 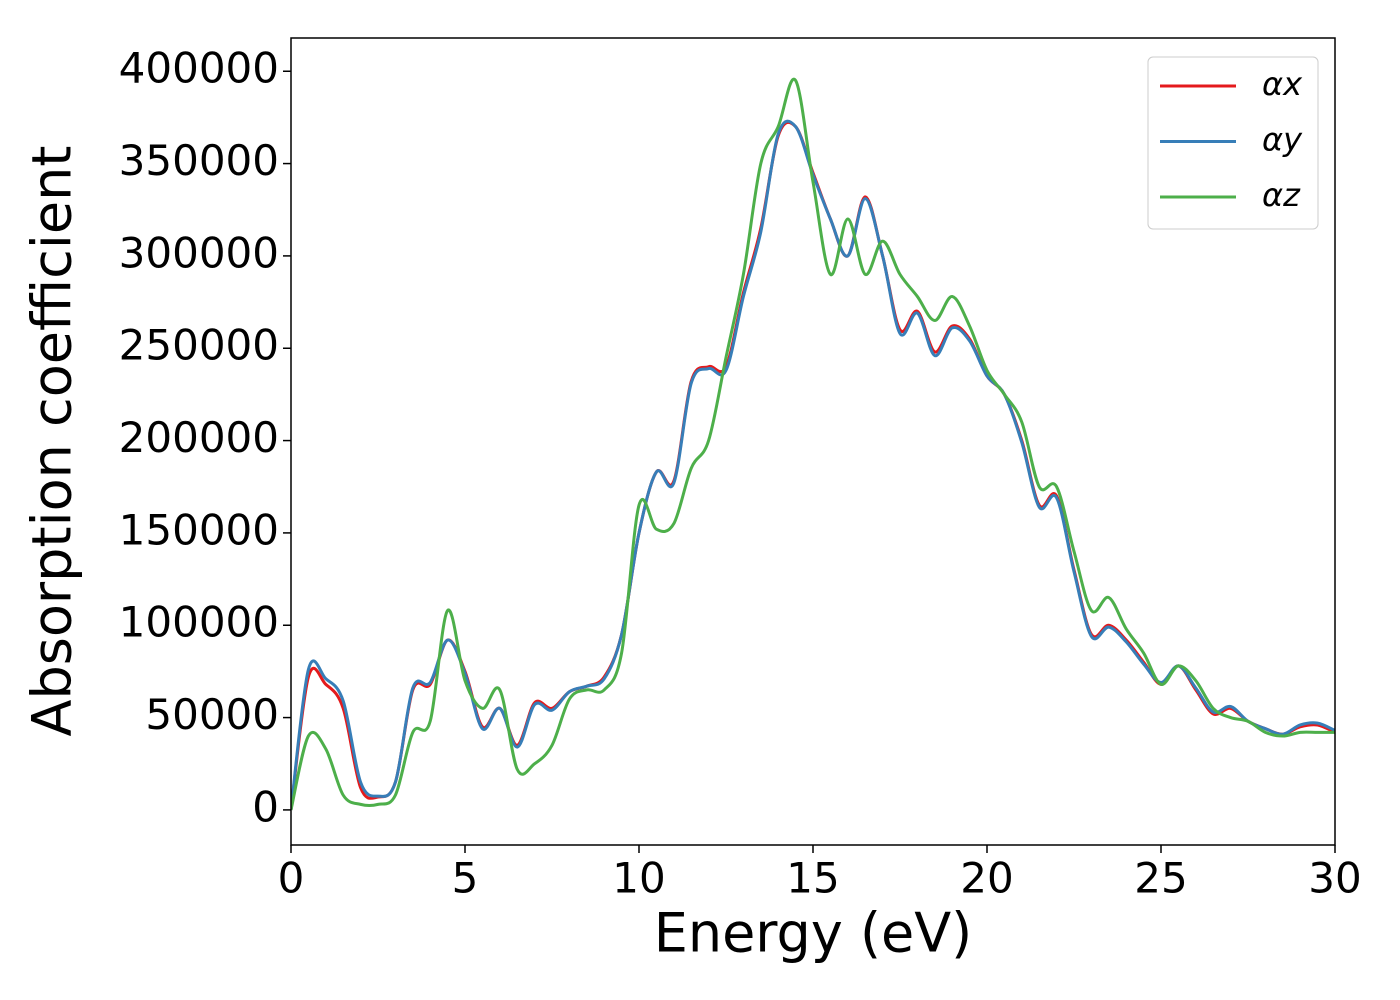 I want to click on x-tick-label: 10, so click(x=638, y=878).